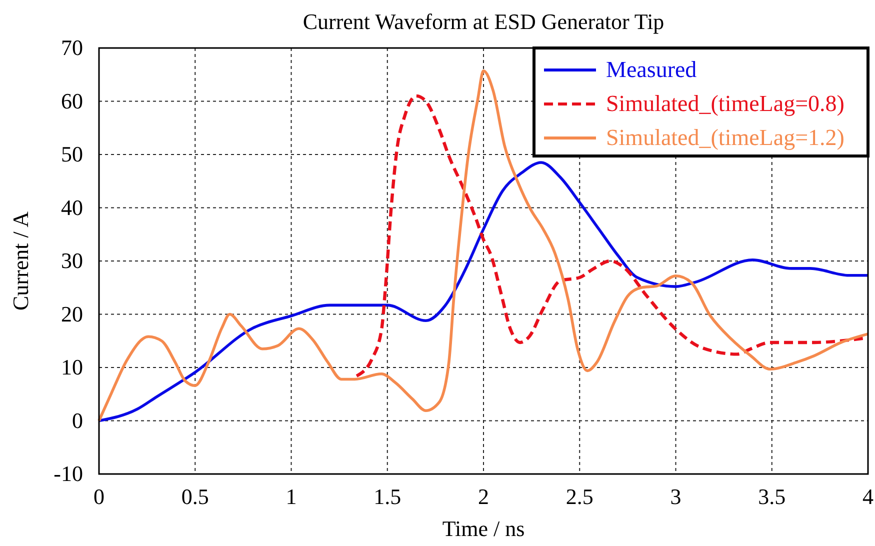 The width and height of the screenshot is (875, 546). What do you see at coordinates (72, 154) in the screenshot?
I see `y-tick-label: 50` at bounding box center [72, 154].